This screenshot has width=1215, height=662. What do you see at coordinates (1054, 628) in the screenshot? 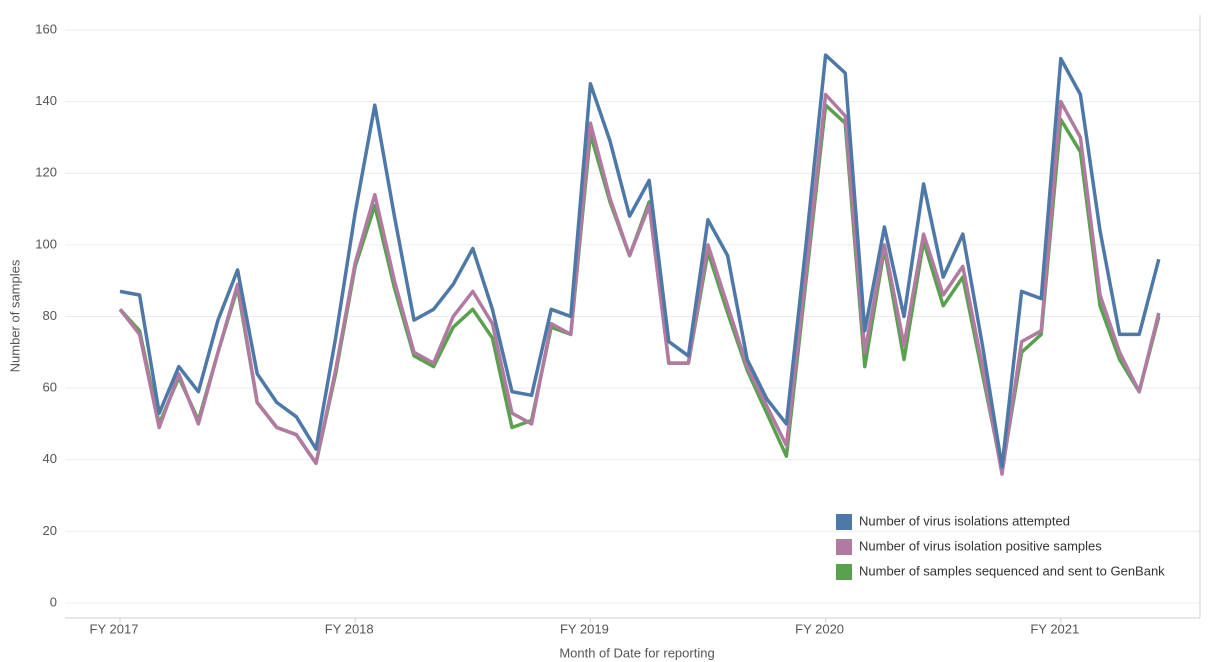
I see `x-tick-label: FY 2021` at bounding box center [1054, 628].